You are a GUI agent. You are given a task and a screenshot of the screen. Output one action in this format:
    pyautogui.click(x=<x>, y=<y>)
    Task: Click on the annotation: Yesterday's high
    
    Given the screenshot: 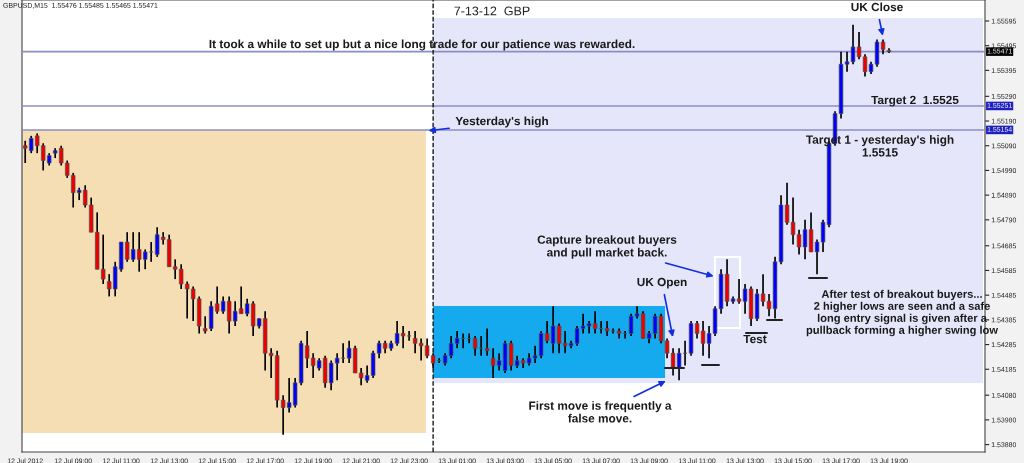 What is the action you would take?
    pyautogui.click(x=501, y=122)
    